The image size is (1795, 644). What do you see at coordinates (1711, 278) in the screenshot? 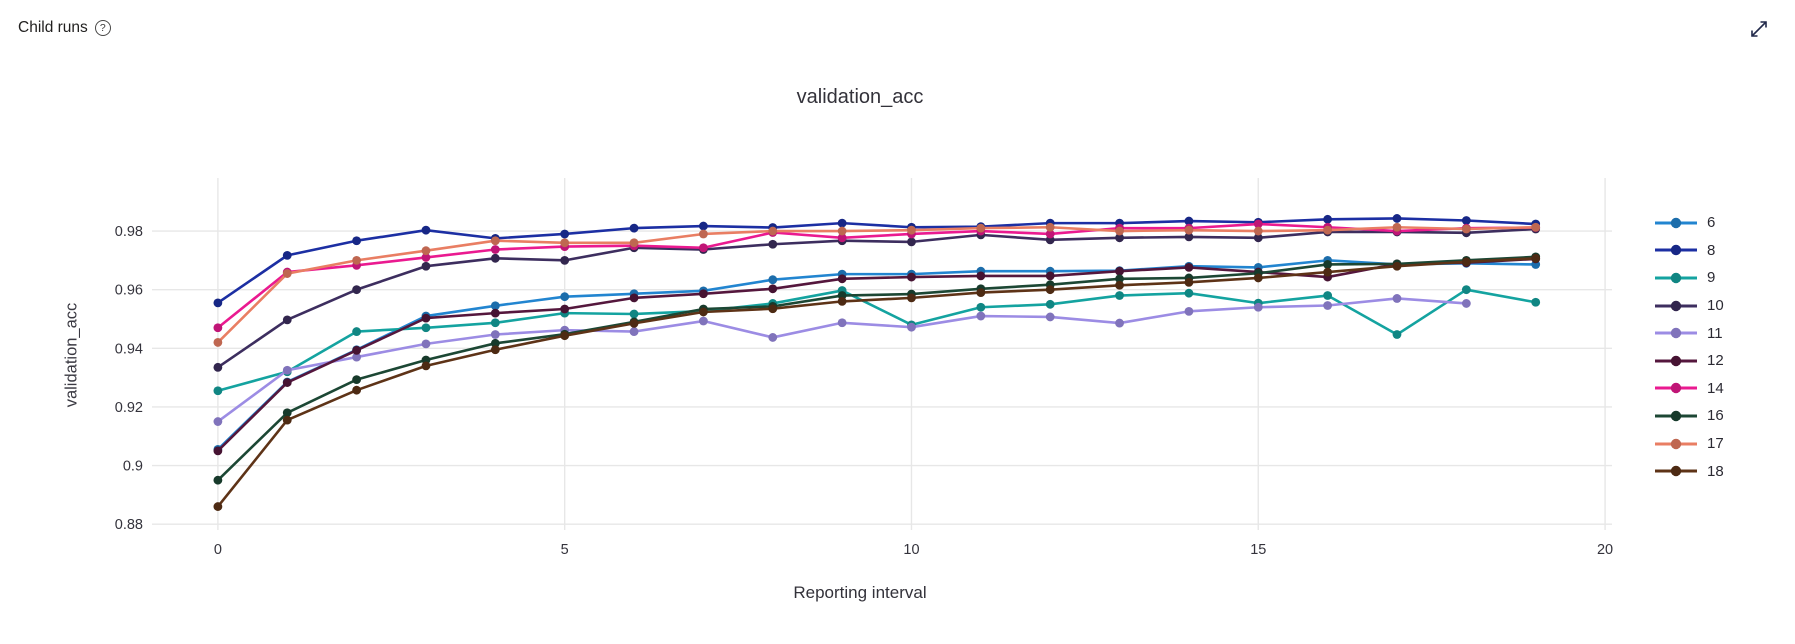
I see `legend-label: 9` at bounding box center [1711, 278].